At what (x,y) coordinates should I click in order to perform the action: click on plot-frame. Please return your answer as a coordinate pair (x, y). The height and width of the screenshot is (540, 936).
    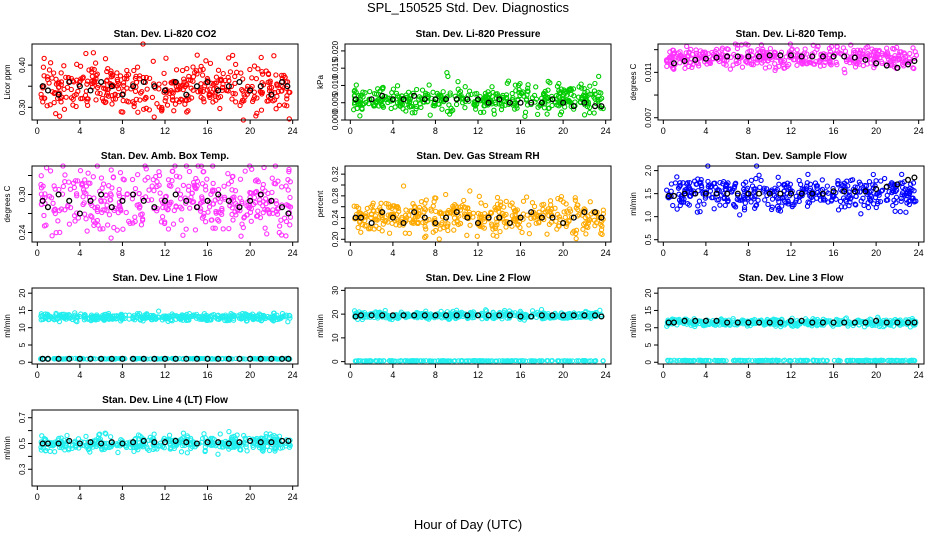
    Looking at the image, I should click on (478, 326).